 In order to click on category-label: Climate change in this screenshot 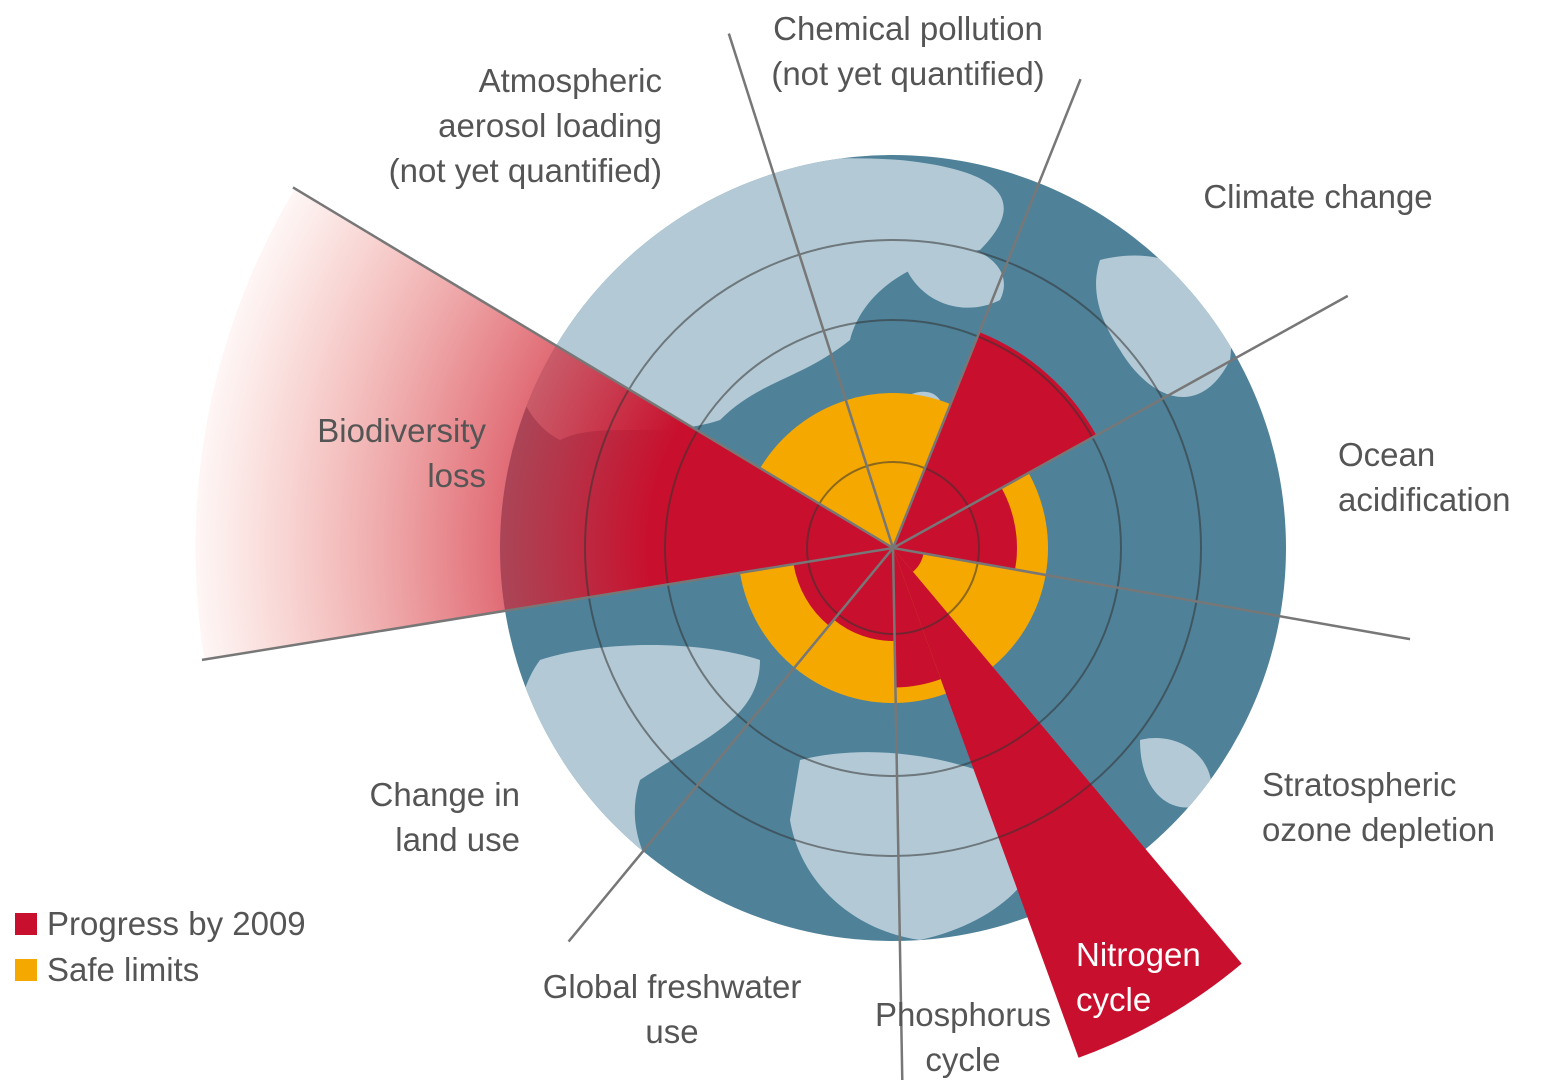, I will do `click(1318, 196)`.